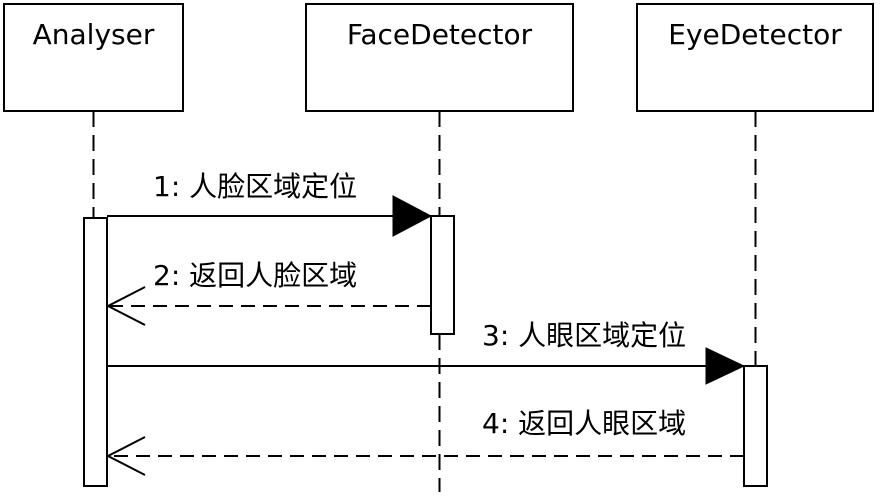 The height and width of the screenshot is (498, 888). What do you see at coordinates (584, 335) in the screenshot?
I see `message-3-label: 3: 人眼区域定位` at bounding box center [584, 335].